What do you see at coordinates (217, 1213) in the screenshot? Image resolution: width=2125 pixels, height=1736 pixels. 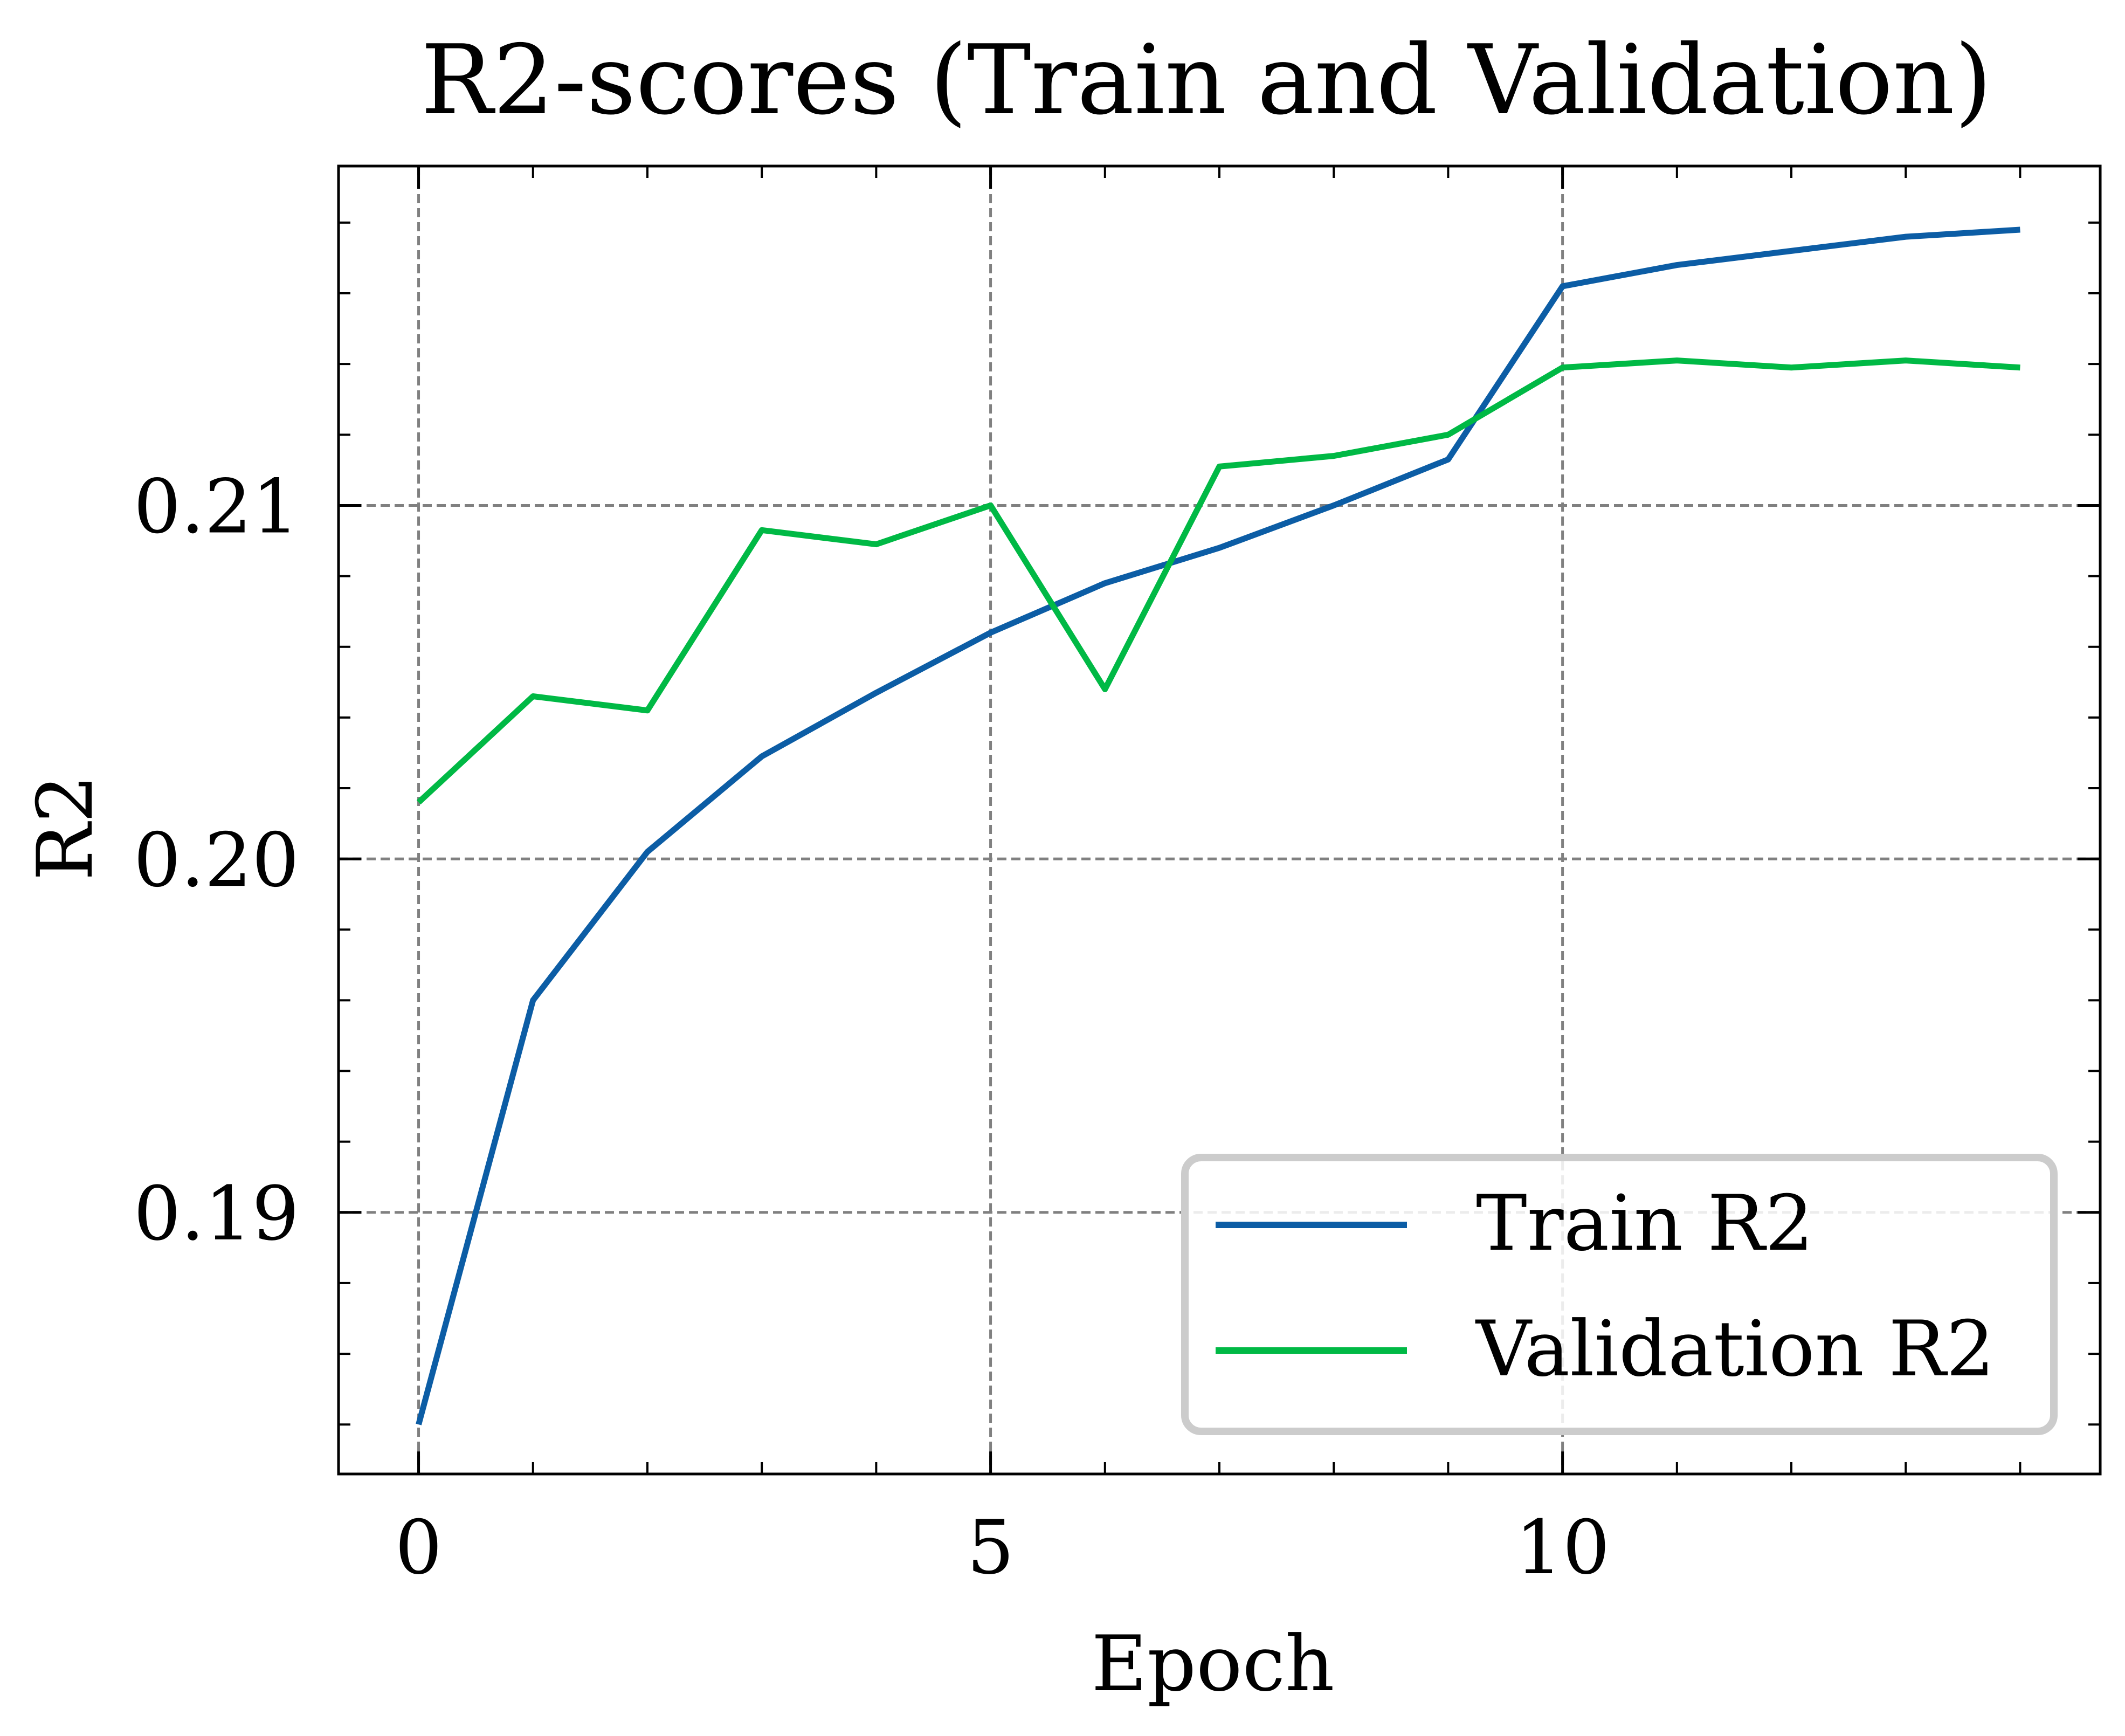 I see `y-tick-label-0: 0.19` at bounding box center [217, 1213].